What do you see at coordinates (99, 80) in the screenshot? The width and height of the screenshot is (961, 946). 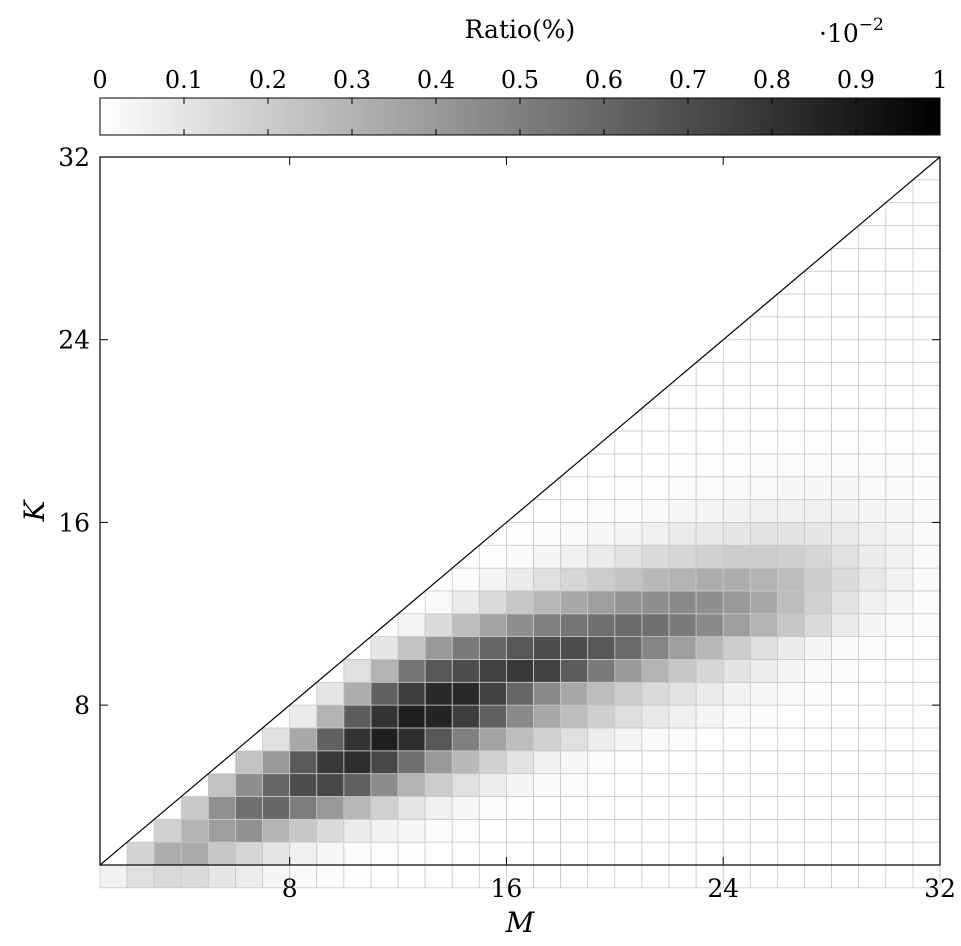 I see `colorbar-tick-label: 0` at bounding box center [99, 80].